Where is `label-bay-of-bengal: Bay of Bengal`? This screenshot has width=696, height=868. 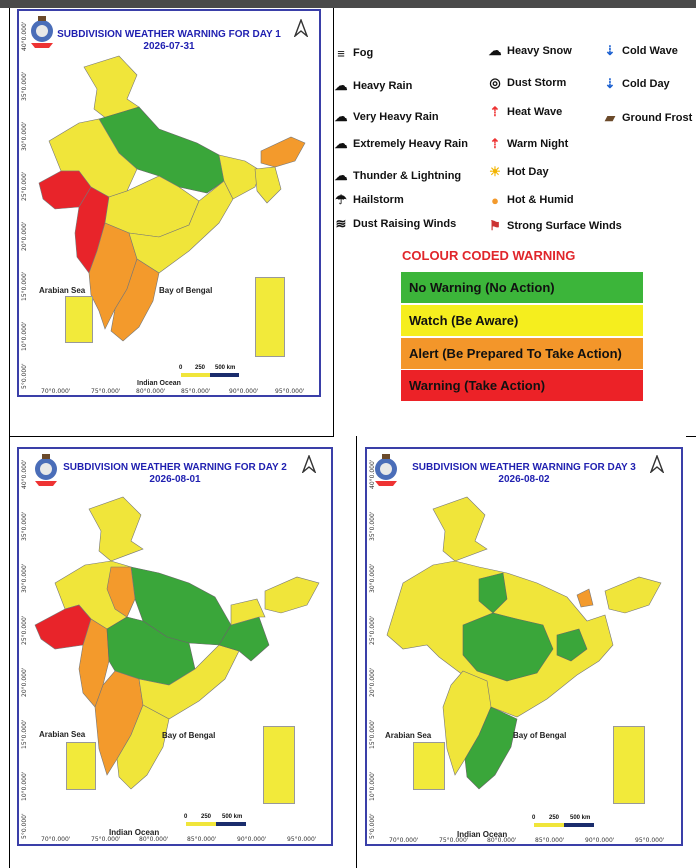
label-bay-of-bengal: Bay of Bengal is located at coordinates (540, 735).